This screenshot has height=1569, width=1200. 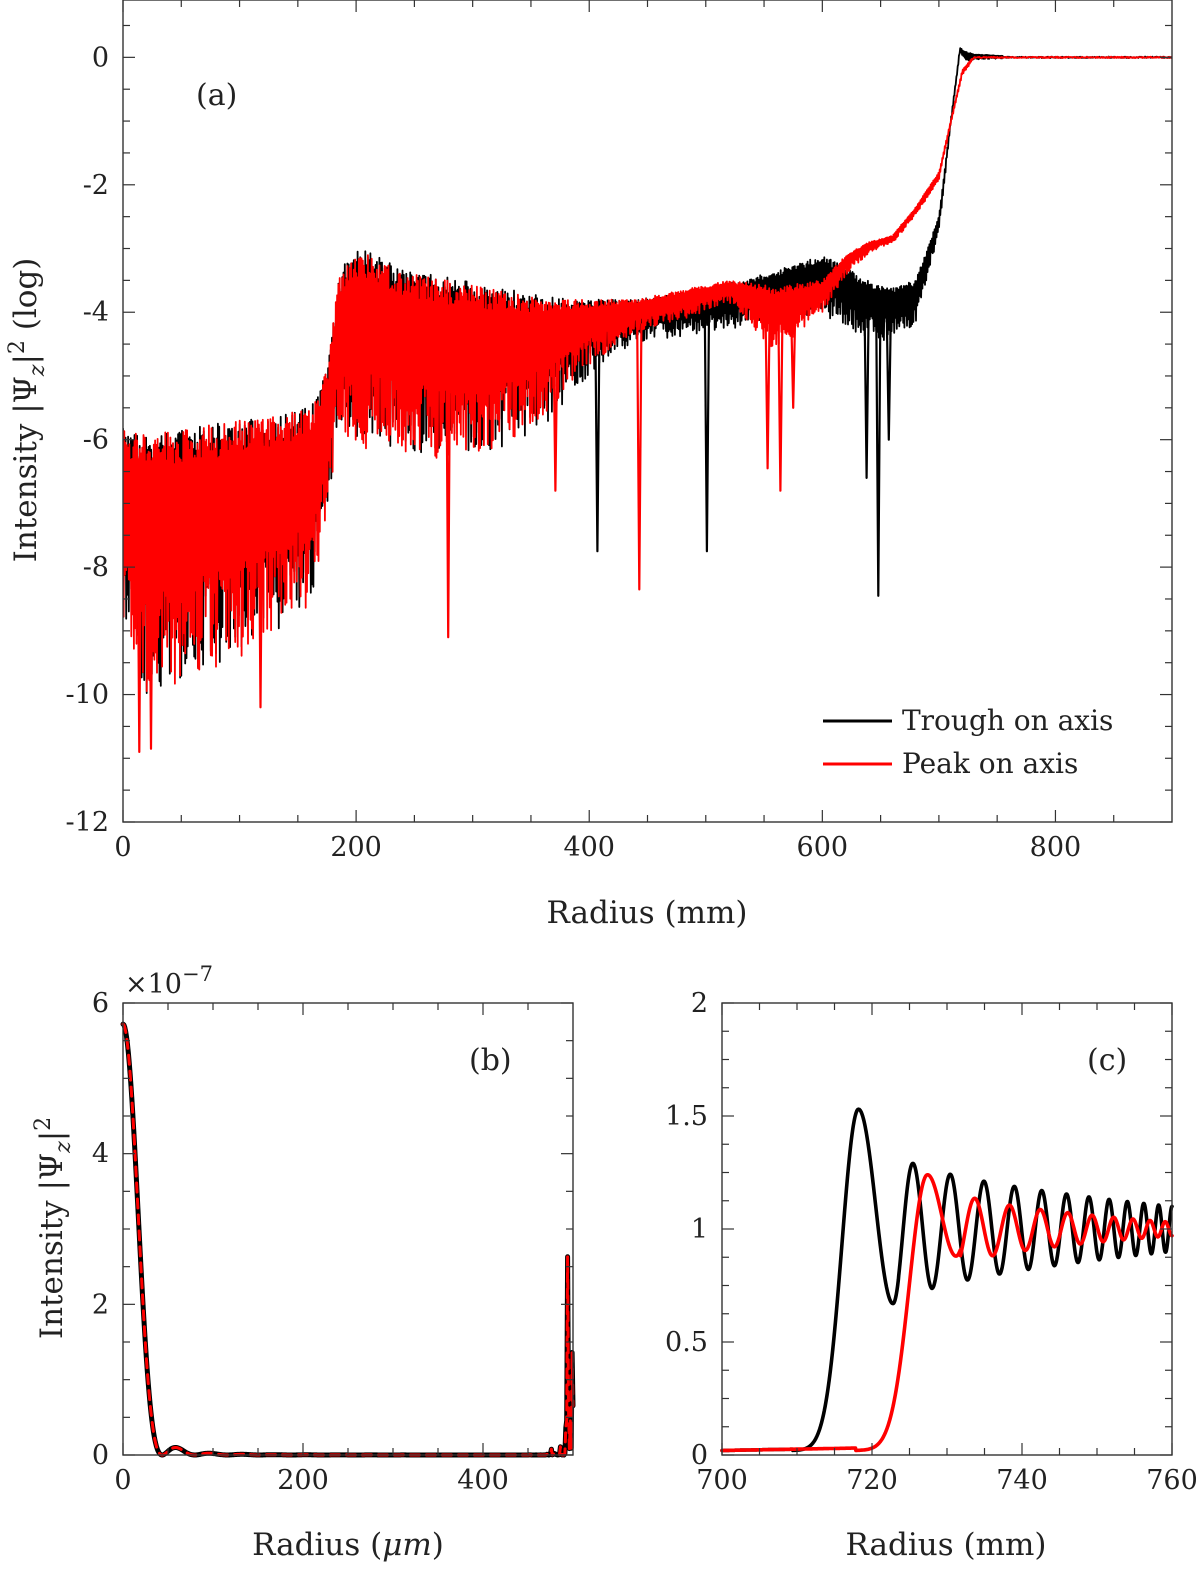 I want to click on panel-b-series-trough, so click(x=348, y=1239).